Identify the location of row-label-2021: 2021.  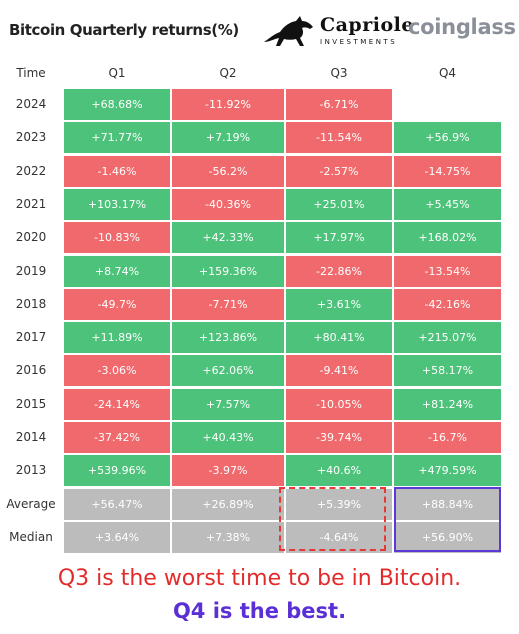
(31, 203).